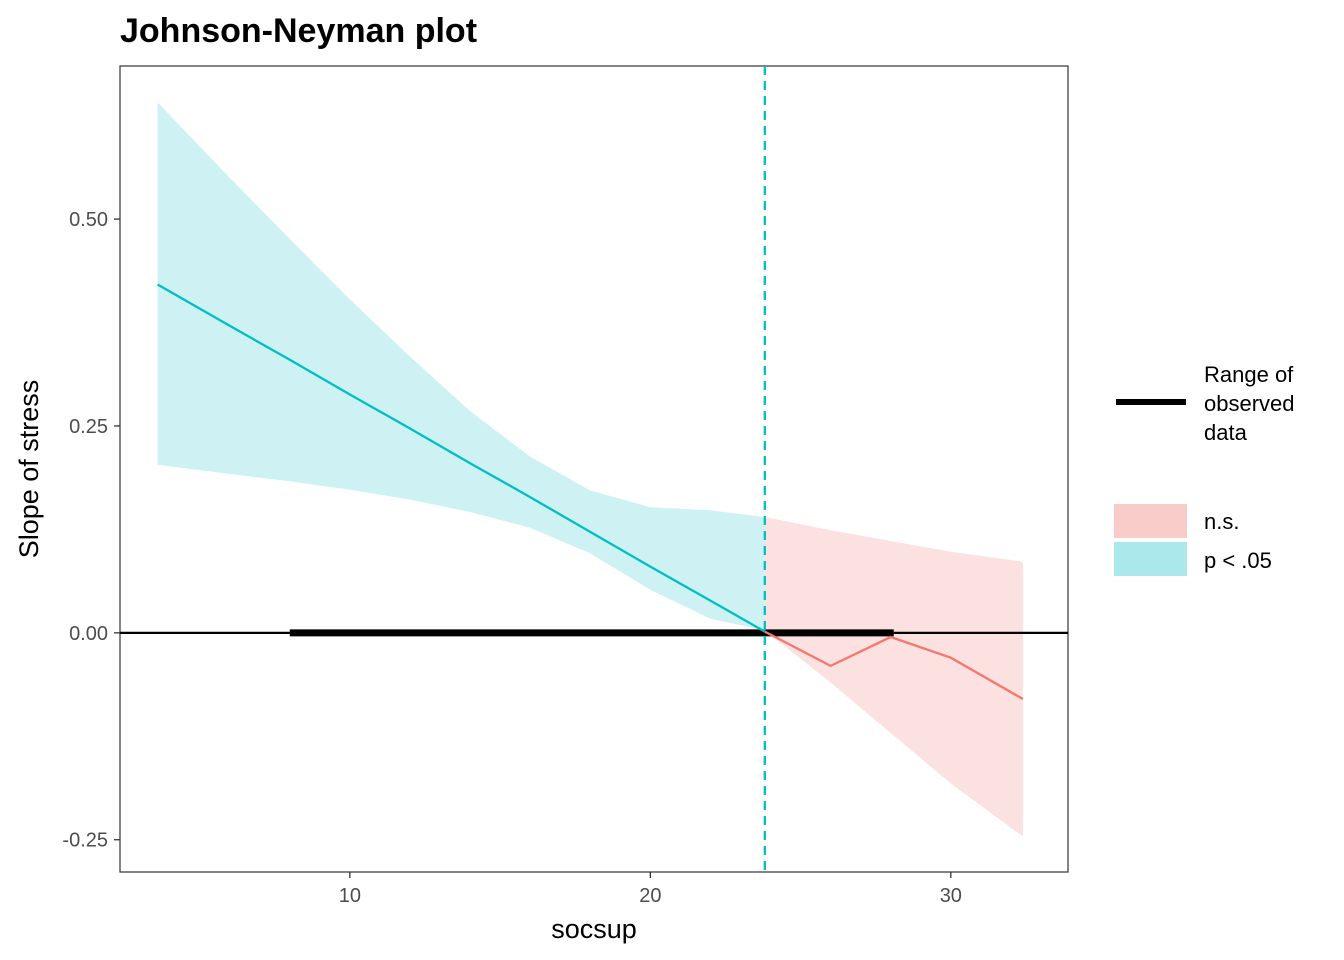 Image resolution: width=1344 pixels, height=960 pixels. What do you see at coordinates (29, 469) in the screenshot?
I see `y-axis-title: Slope of stress` at bounding box center [29, 469].